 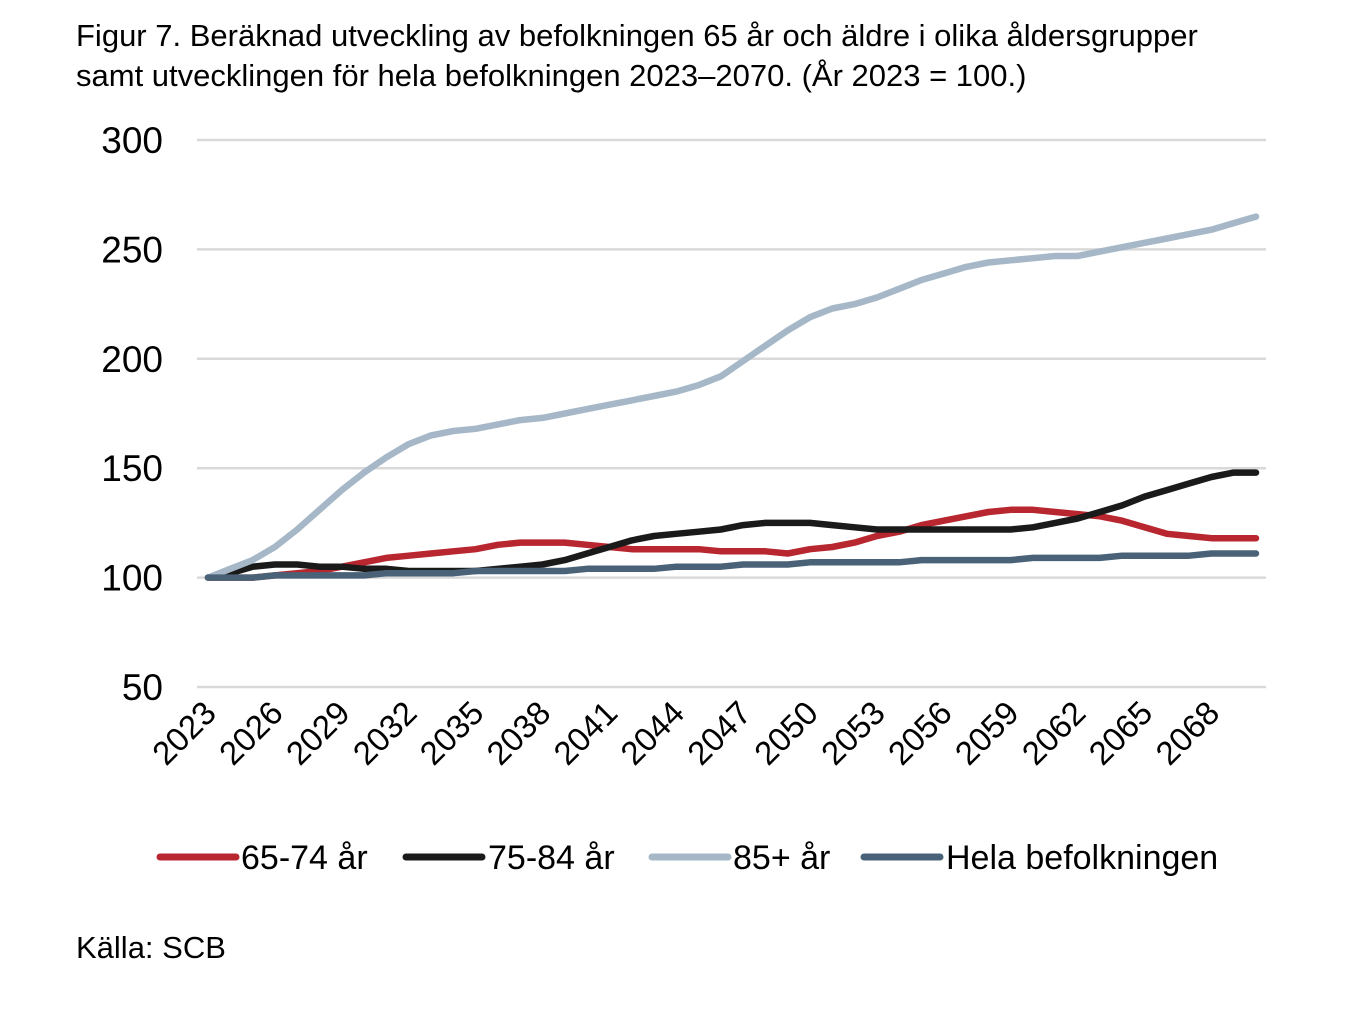 I want to click on y-tick-label: 100, so click(x=132, y=578).